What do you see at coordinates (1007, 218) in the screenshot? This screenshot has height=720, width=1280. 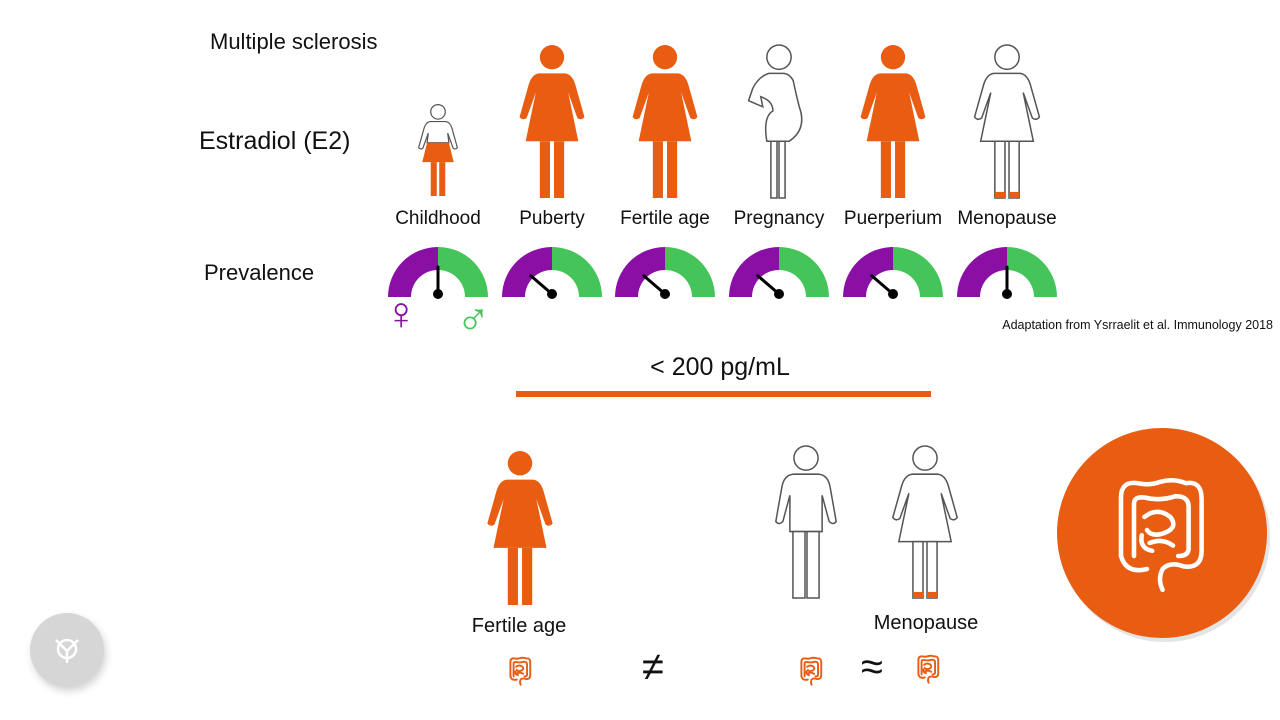 I see `stage-label: Menopause` at bounding box center [1007, 218].